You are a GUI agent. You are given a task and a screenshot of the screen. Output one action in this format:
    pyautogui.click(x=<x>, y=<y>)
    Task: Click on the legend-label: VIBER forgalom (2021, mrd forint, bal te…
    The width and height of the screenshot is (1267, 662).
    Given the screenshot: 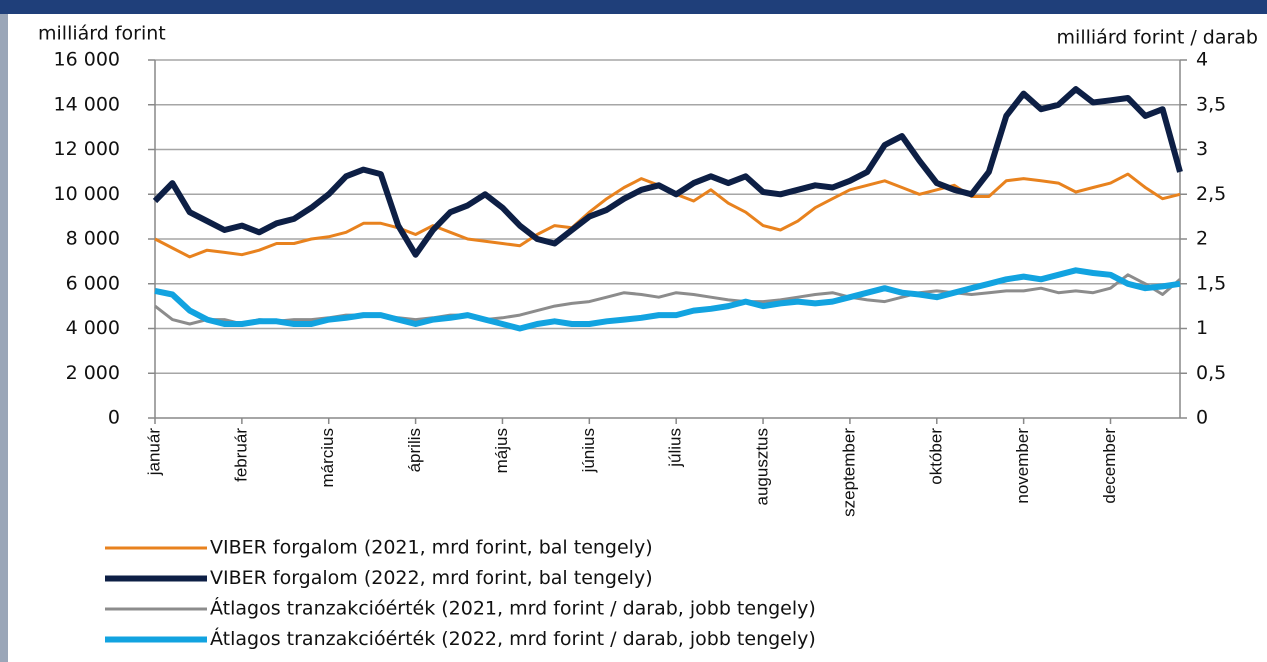 What is the action you would take?
    pyautogui.click(x=431, y=548)
    